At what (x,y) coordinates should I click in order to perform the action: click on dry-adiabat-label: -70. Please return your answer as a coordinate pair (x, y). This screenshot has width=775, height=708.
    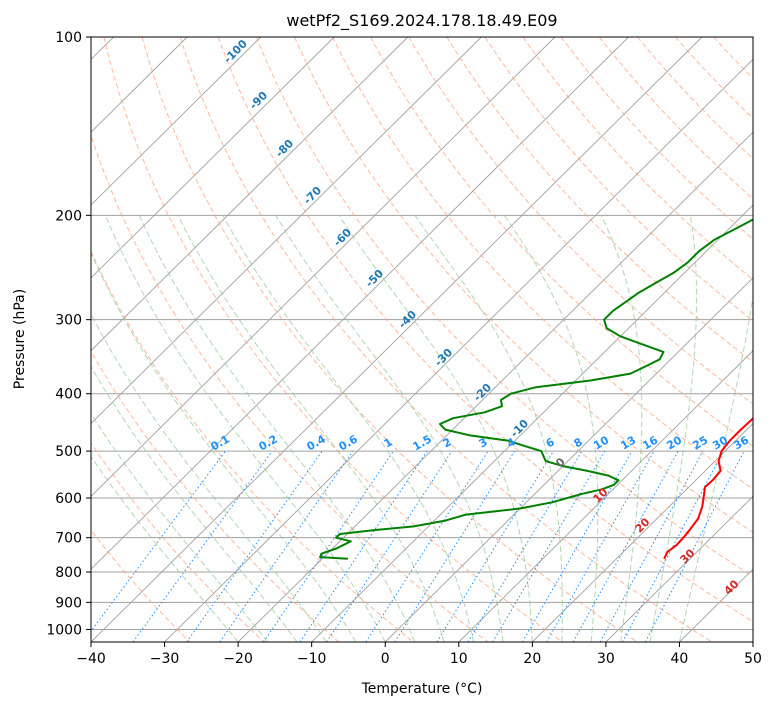
    Looking at the image, I should click on (312, 195).